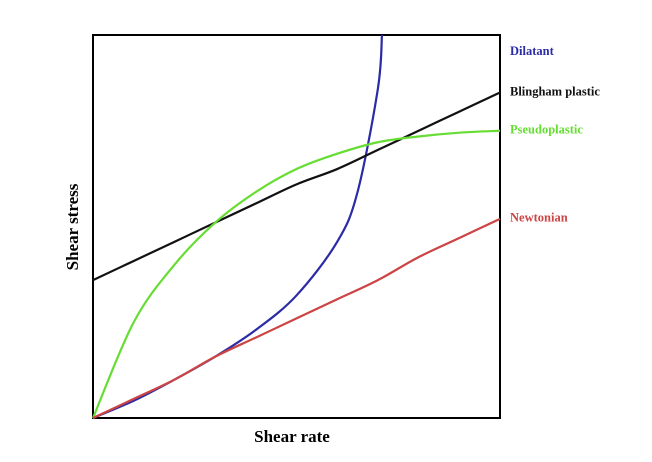 Image resolution: width=652 pixels, height=462 pixels. Describe the element at coordinates (72, 226) in the screenshot. I see `y-axis-label: Shear stress` at that location.